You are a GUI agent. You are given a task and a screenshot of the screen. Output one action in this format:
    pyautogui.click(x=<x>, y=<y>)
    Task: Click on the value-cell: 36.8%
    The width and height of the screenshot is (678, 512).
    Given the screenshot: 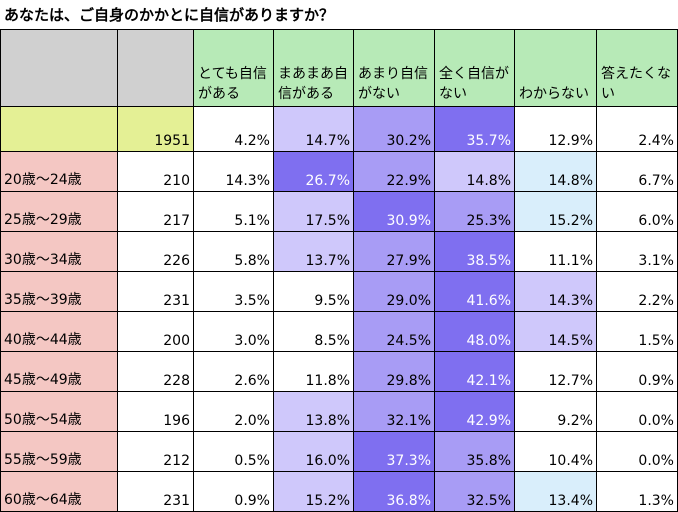 What is the action you would take?
    pyautogui.click(x=394, y=491)
    